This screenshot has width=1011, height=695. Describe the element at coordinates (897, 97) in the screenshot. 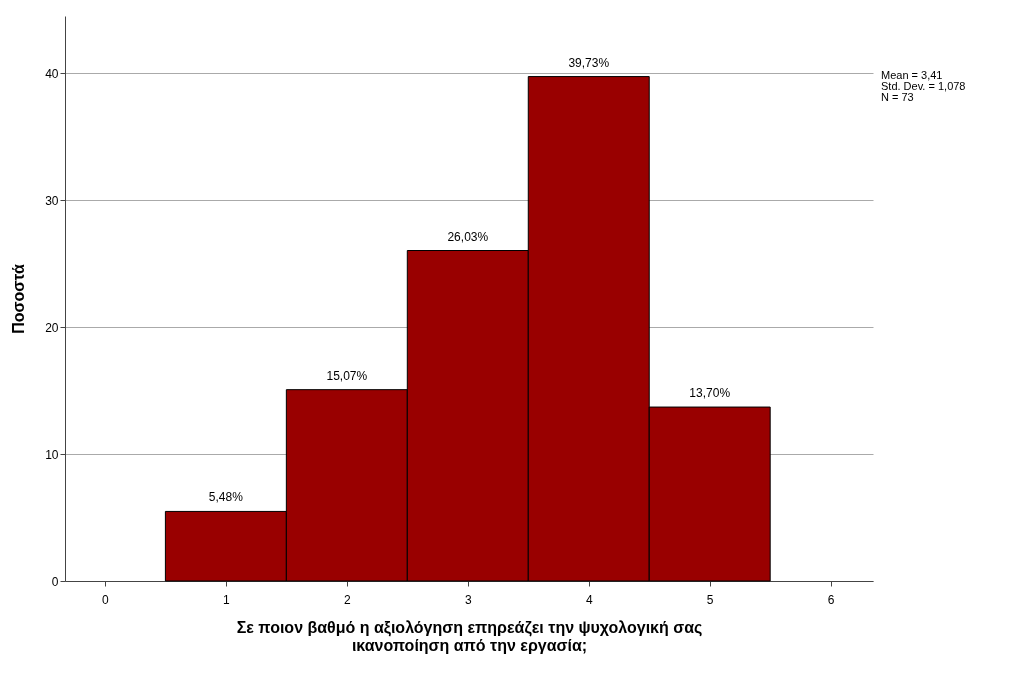

I see `text: N = 73` at that location.